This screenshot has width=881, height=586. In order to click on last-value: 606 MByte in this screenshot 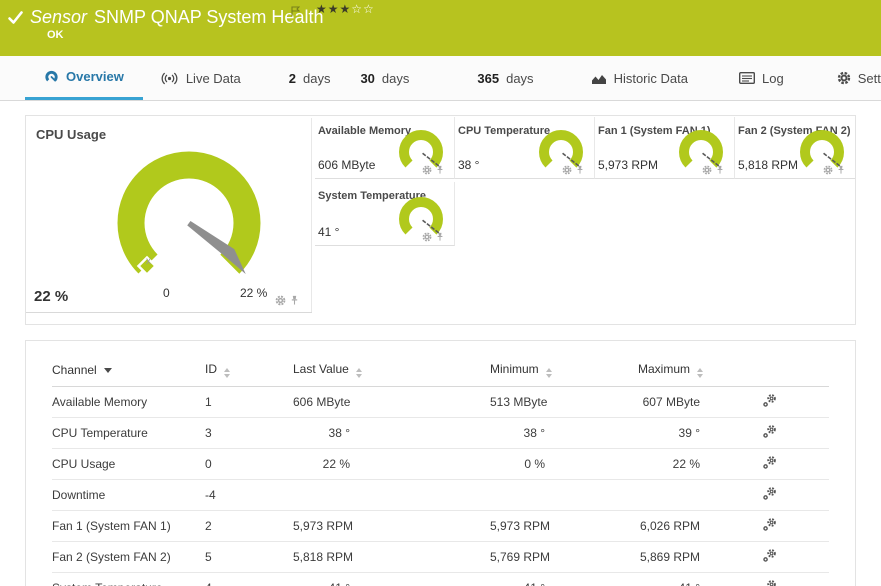, I will do `click(391, 402)`.